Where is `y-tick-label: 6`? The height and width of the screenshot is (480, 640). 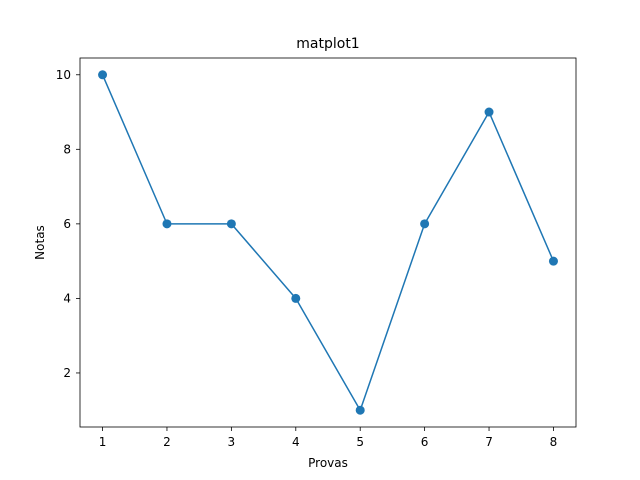 y-tick-label: 6 is located at coordinates (67, 224).